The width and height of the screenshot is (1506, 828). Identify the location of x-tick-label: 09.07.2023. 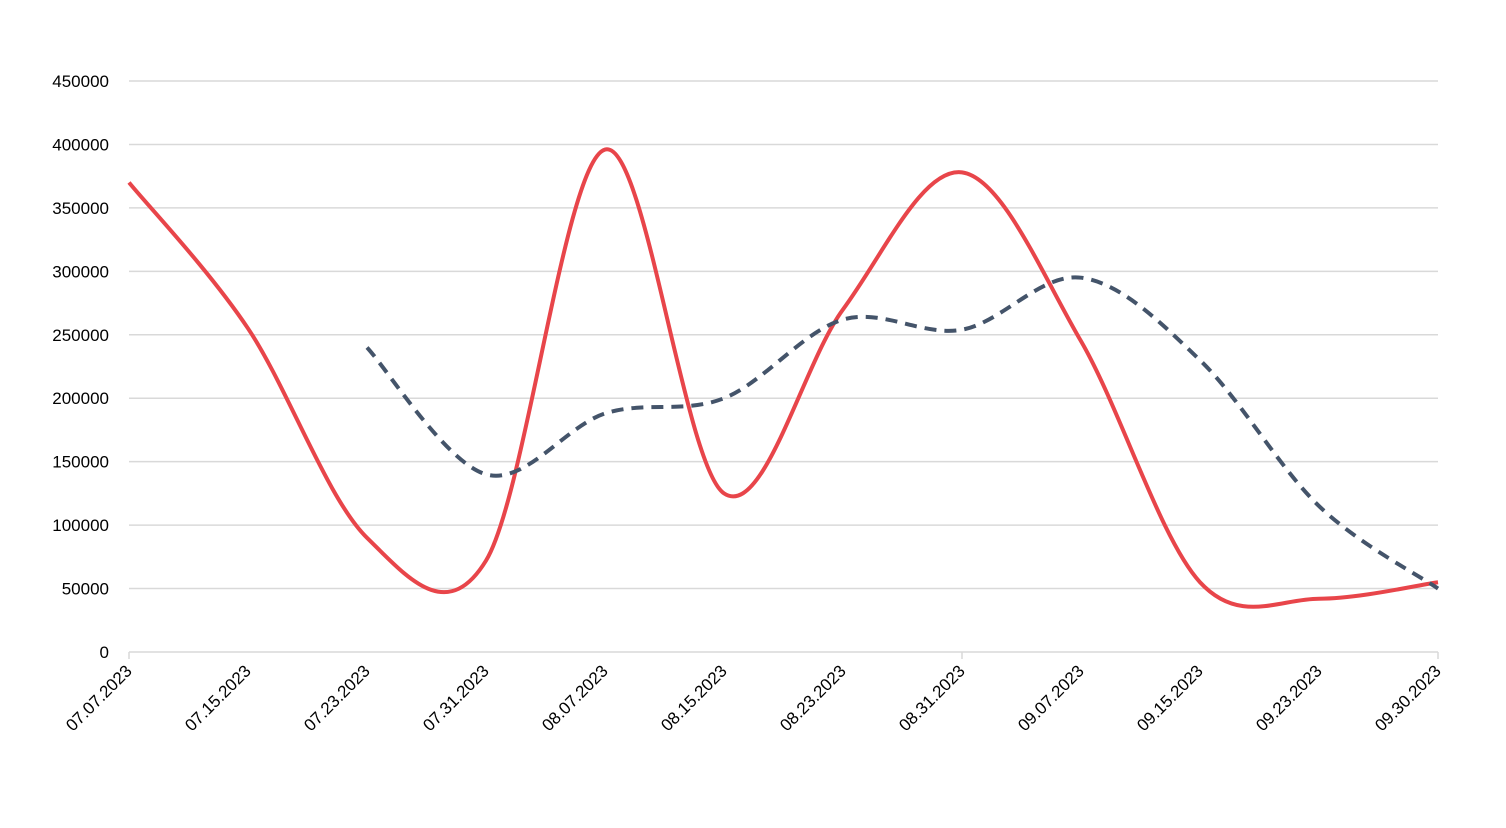
(1051, 698).